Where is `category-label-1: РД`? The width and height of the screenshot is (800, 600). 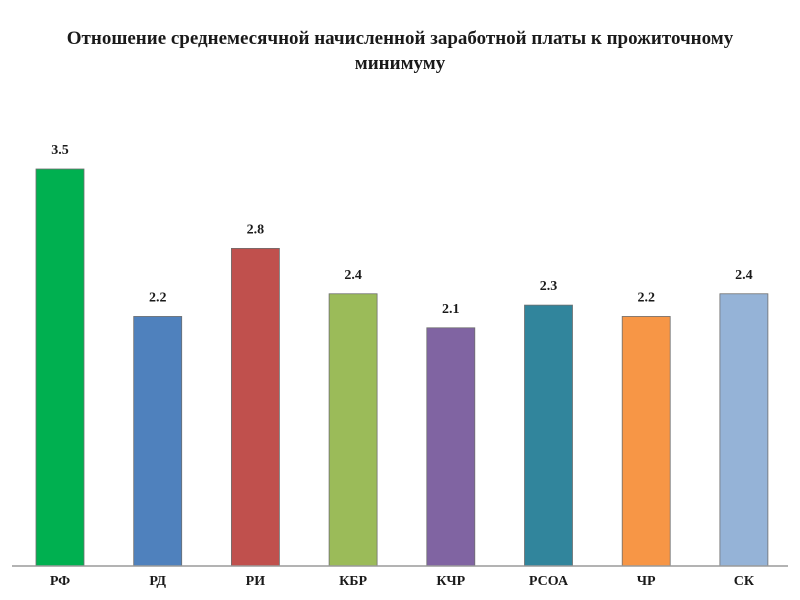
category-label-1: РД is located at coordinates (157, 581).